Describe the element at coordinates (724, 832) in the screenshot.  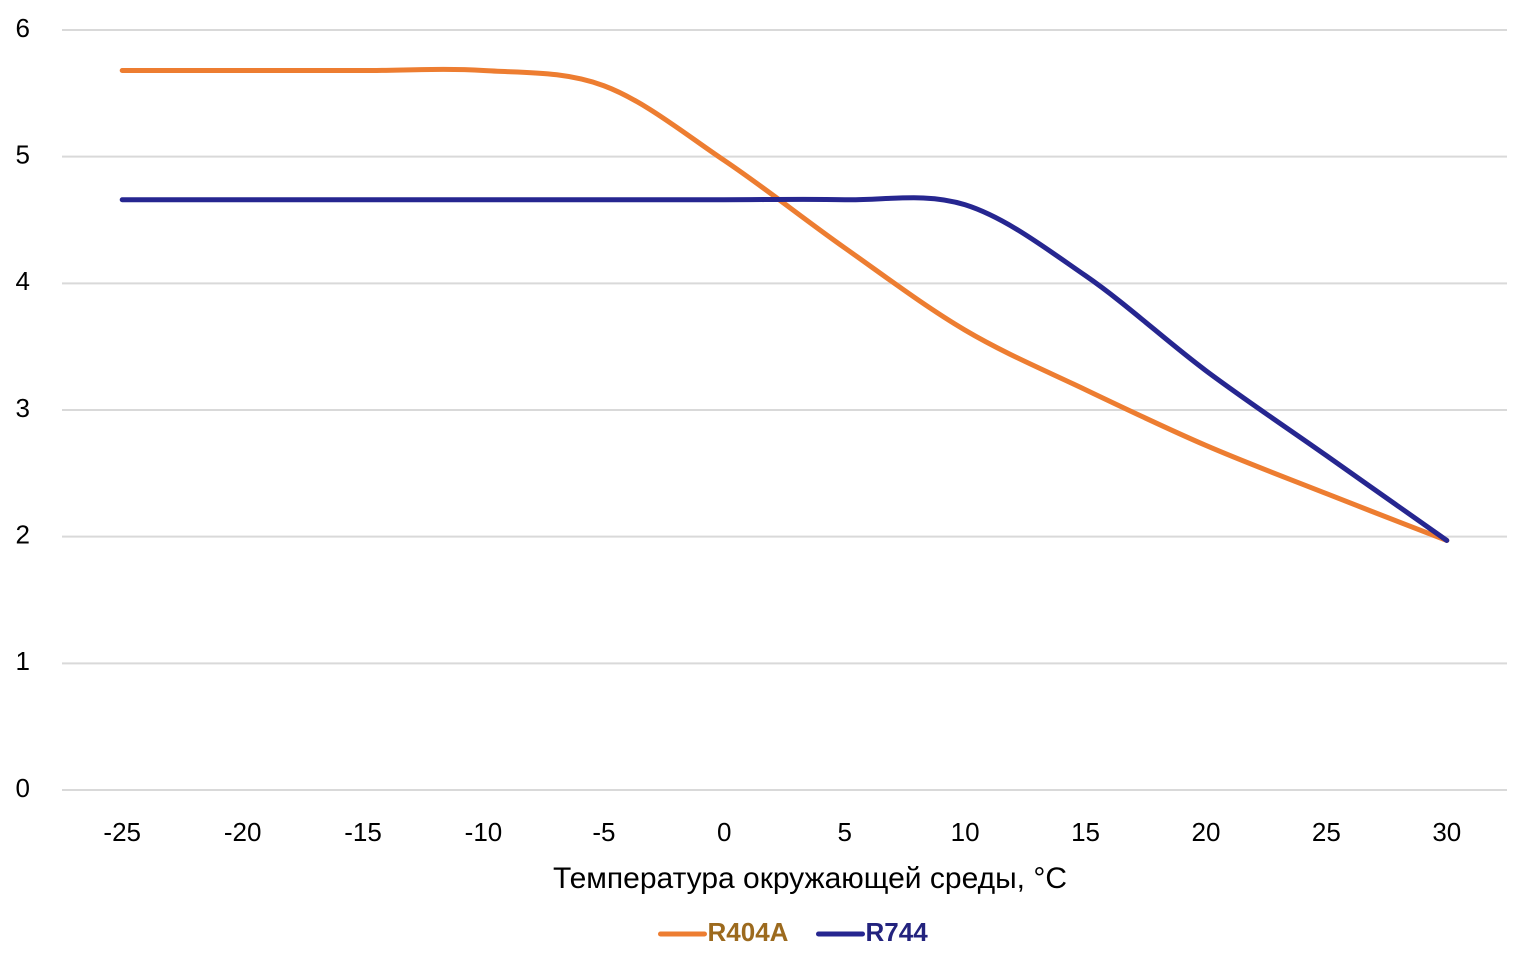
I see `x-tick-label: 0` at that location.